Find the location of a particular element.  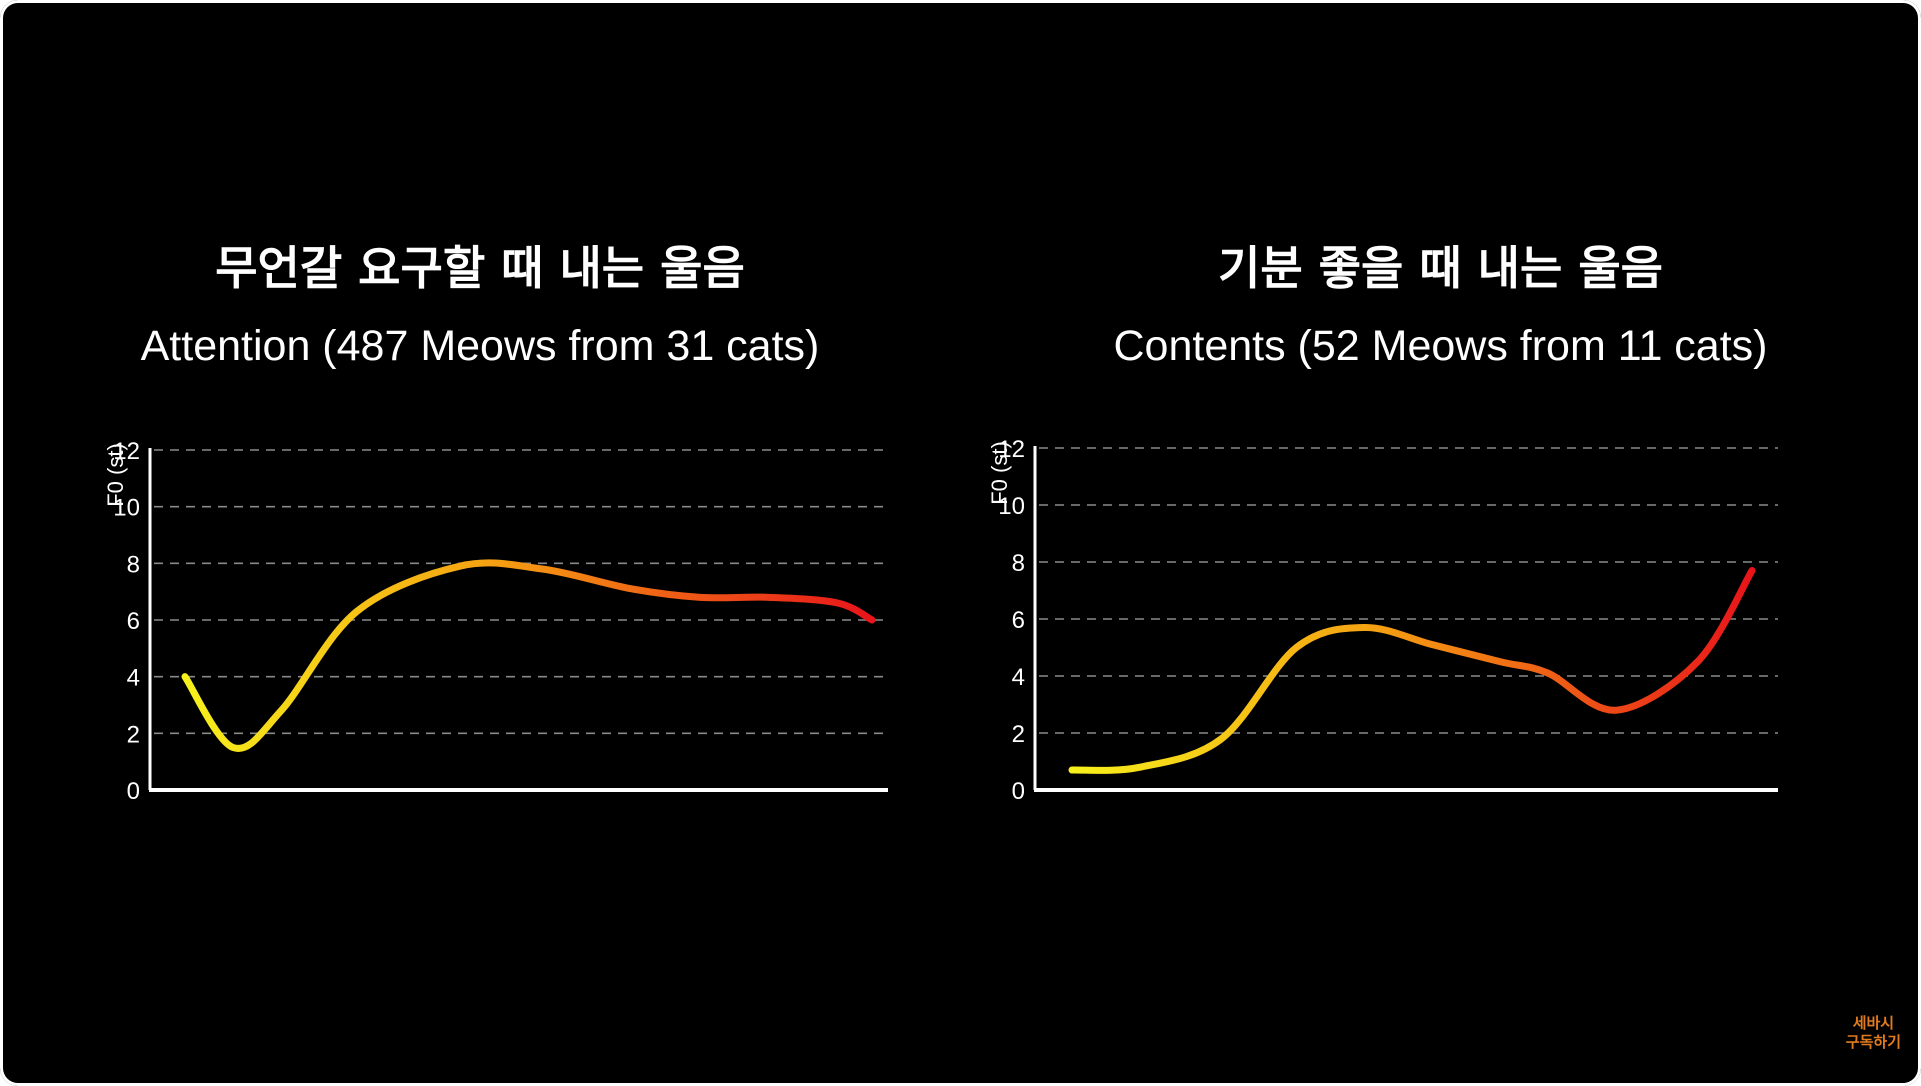

subscribe-watermark: 세바시 구독하기 is located at coordinates (1873, 1033).